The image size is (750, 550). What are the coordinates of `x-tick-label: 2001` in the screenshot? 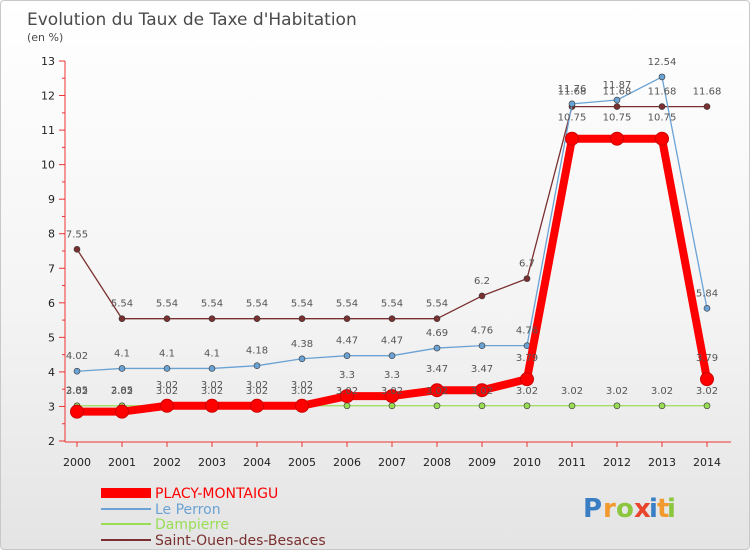 It's located at (122, 462).